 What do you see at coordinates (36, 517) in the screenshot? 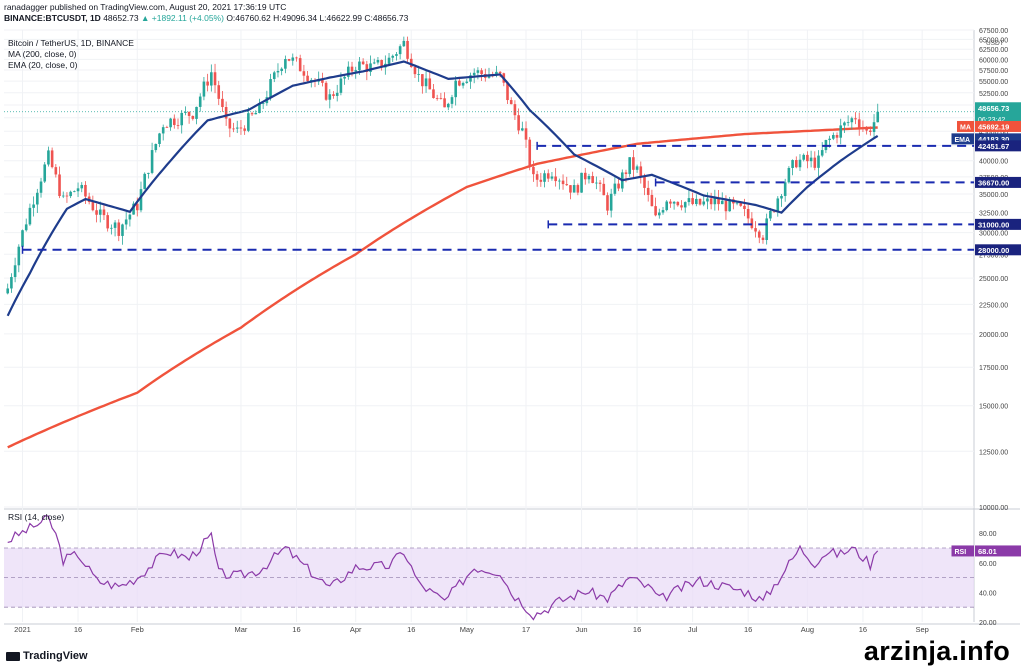
I see `rsi-legend: RSI (14, close)` at bounding box center [36, 517].